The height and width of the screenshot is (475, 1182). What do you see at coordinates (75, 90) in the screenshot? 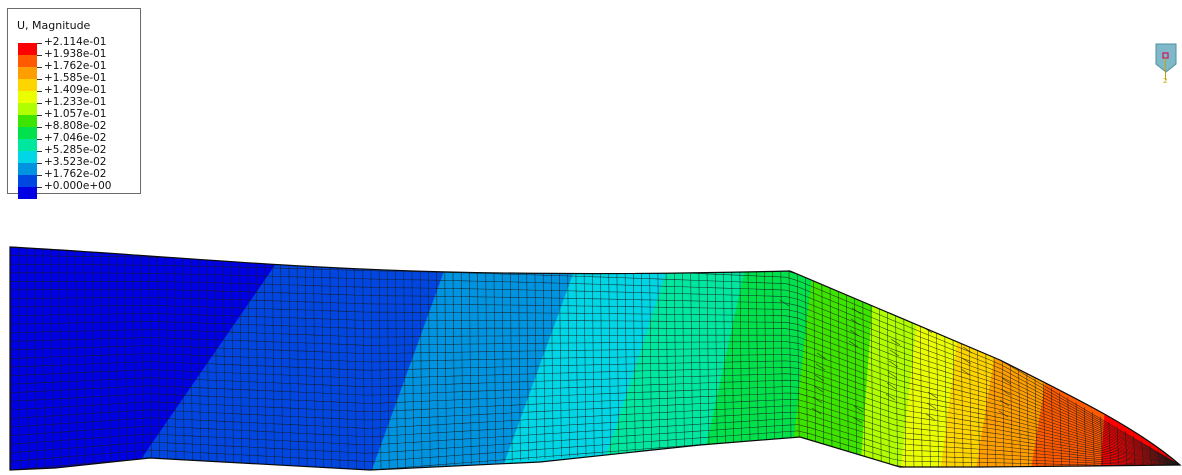
I see `legend-value-label: +1.409e-01` at bounding box center [75, 90].